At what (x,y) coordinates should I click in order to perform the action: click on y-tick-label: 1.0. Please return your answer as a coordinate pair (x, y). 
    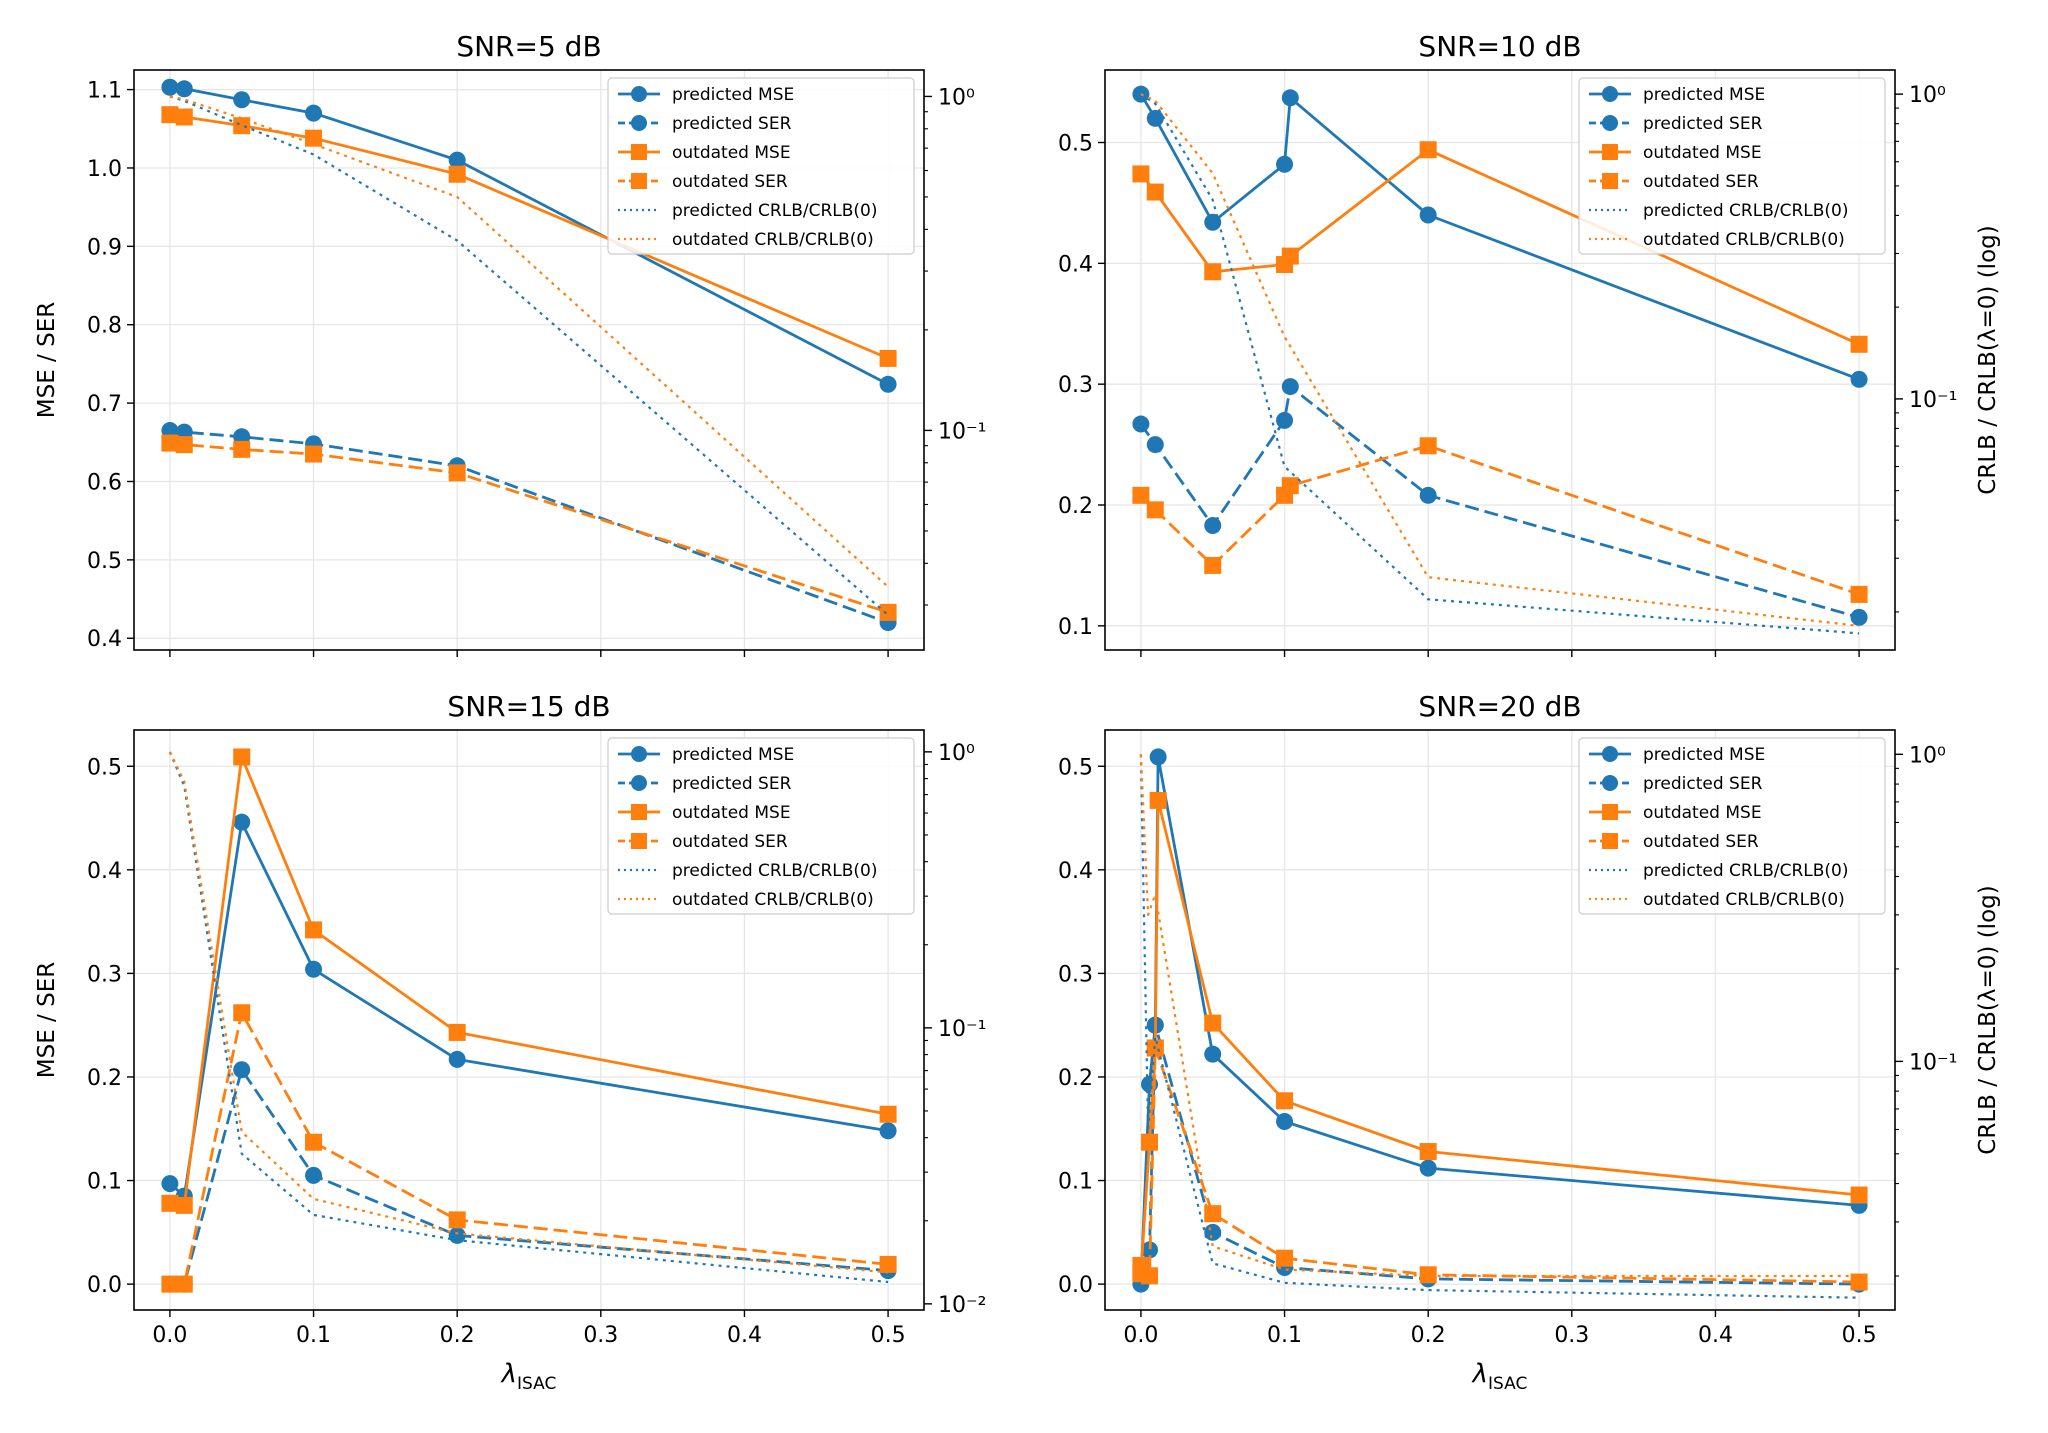
    Looking at the image, I should click on (104, 169).